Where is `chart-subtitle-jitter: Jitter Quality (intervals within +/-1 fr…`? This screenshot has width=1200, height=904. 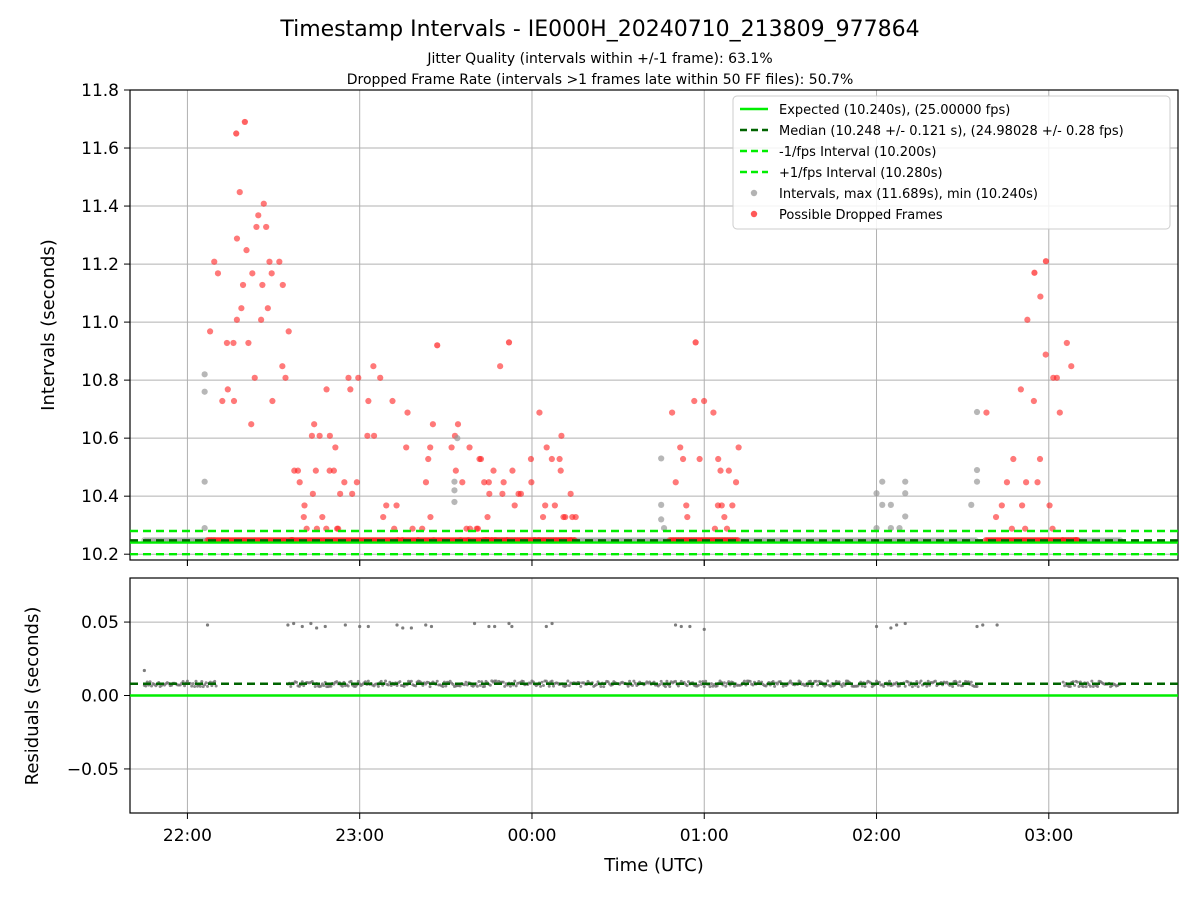 chart-subtitle-jitter: Jitter Quality (intervals within +/-1 fr… is located at coordinates (599, 59).